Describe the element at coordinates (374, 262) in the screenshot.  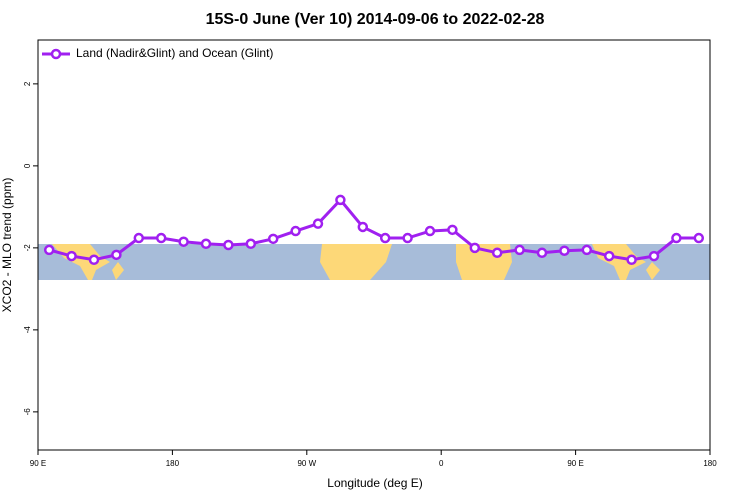
I see `map-background` at that location.